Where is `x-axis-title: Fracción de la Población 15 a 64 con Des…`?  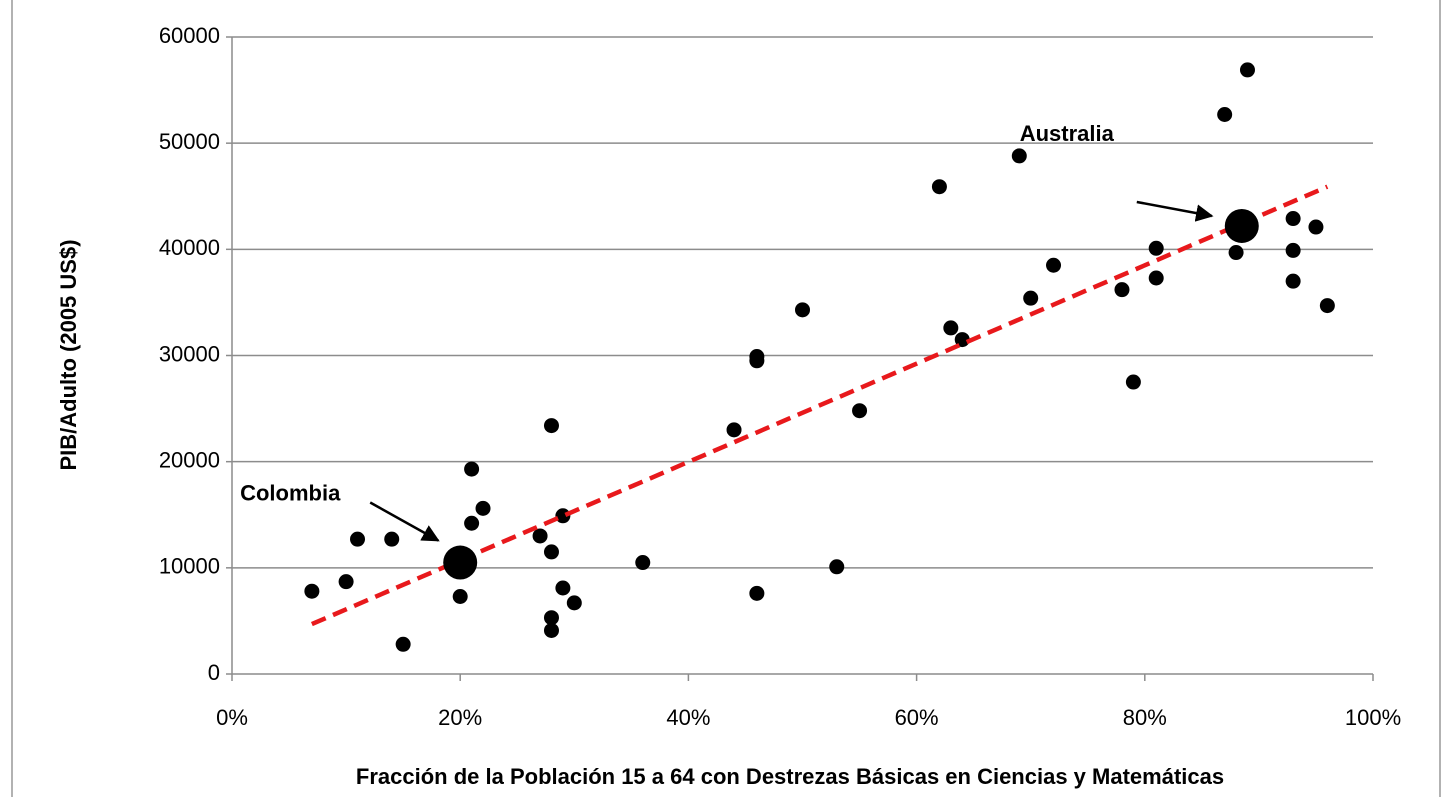
x-axis-title: Fracción de la Población 15 a 64 con Des… is located at coordinates (790, 776).